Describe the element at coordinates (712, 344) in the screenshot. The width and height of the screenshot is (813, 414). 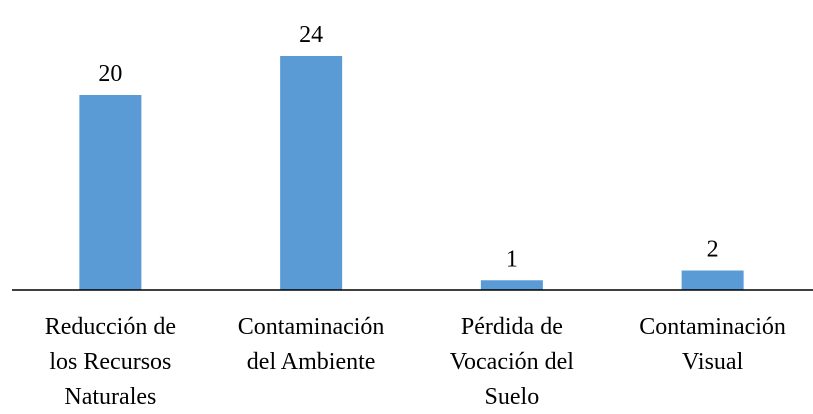
I see `x-tick-label: Contaminación Visual` at that location.